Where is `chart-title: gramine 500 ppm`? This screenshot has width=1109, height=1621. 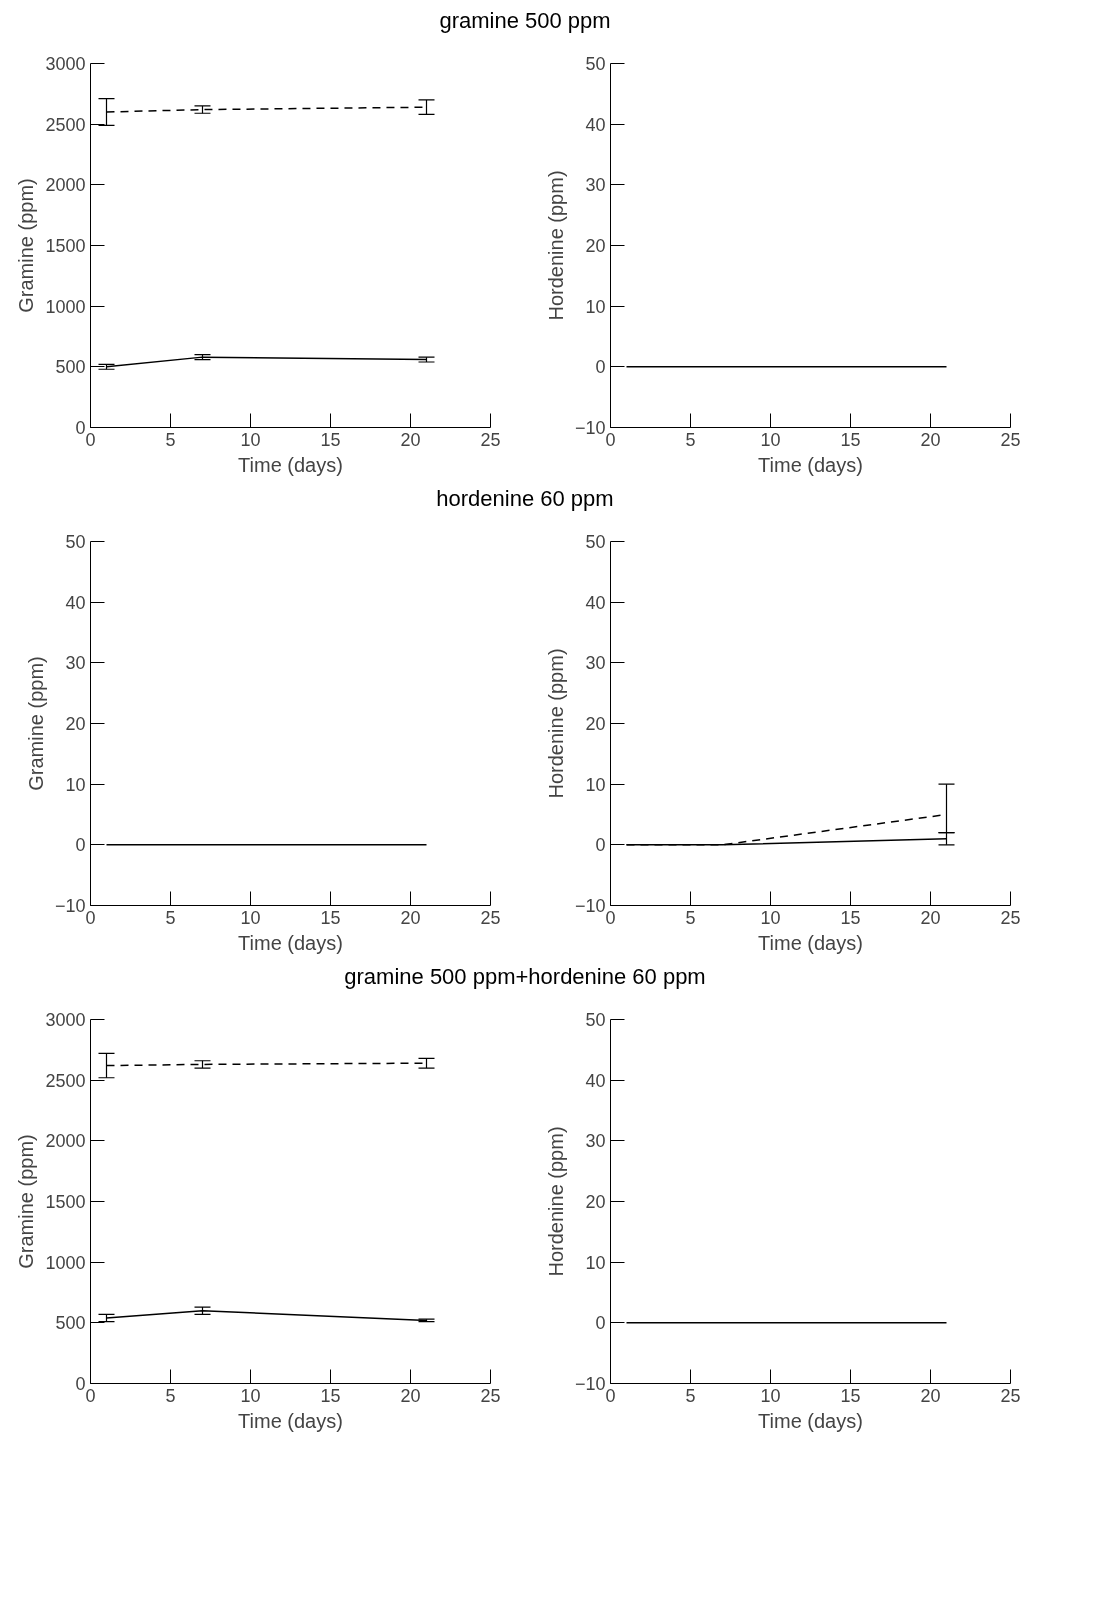 chart-title: gramine 500 ppm is located at coordinates (525, 21).